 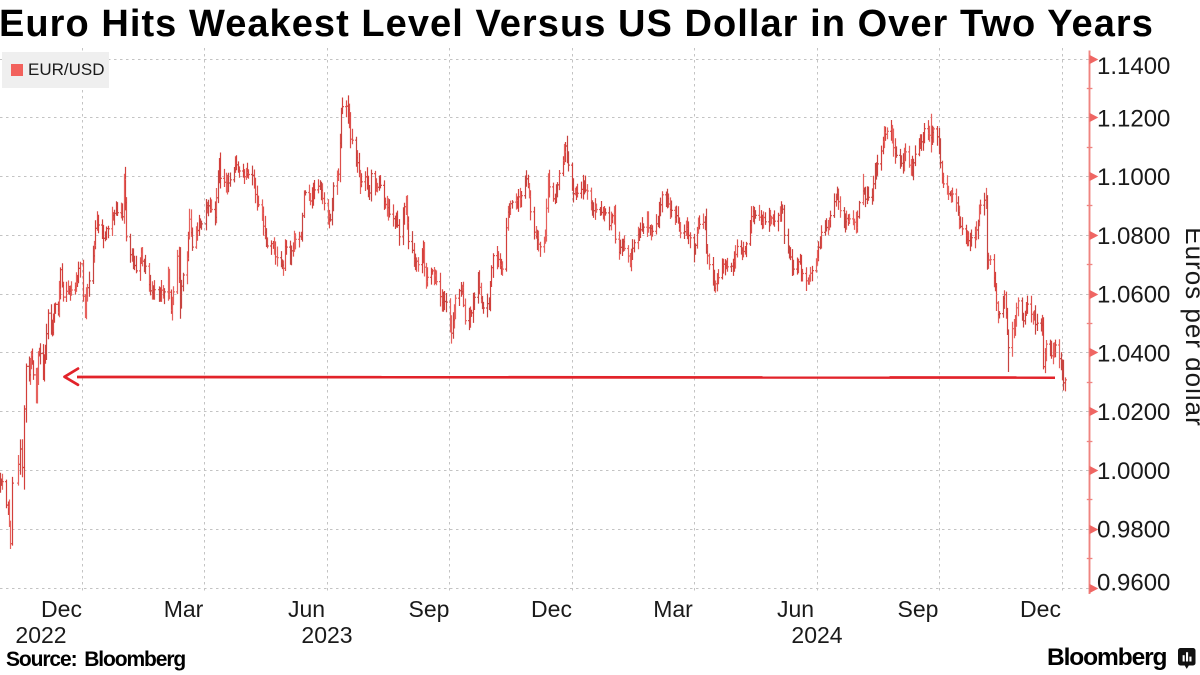 I want to click on svg-text: 1.0800, so click(x=1133, y=236).